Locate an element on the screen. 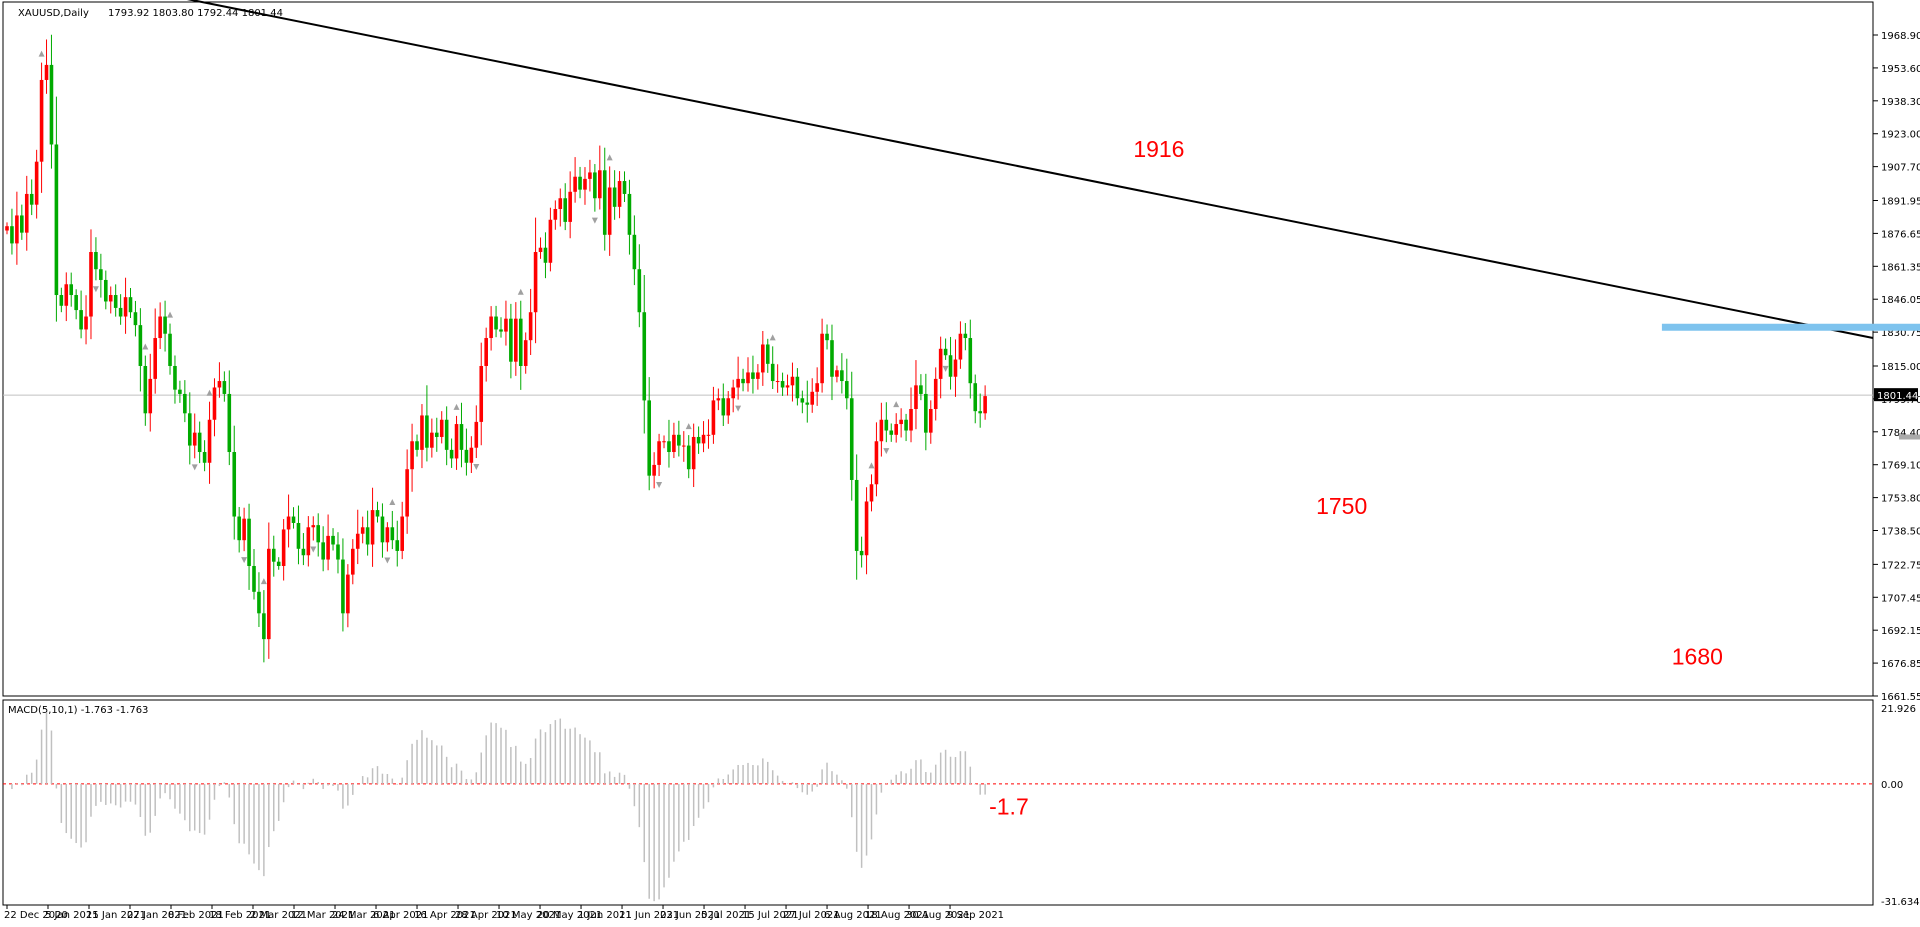 The width and height of the screenshot is (1920, 927). price-tick-label: 1692.15 is located at coordinates (1900, 631).